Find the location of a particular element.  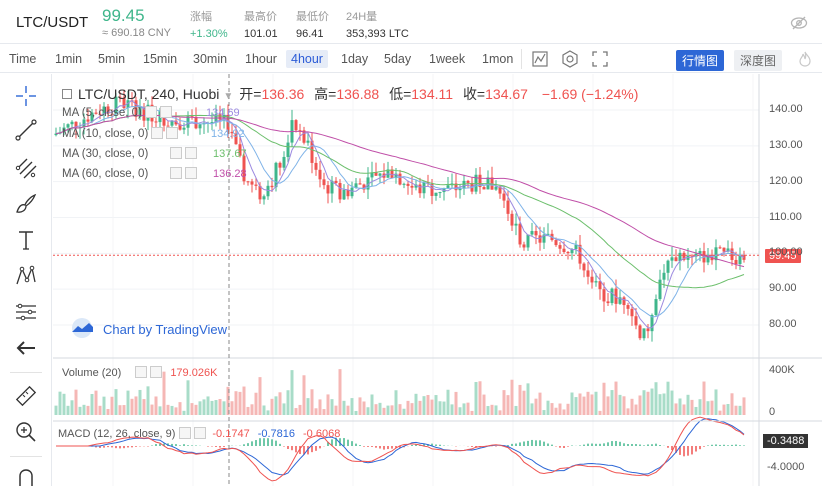

tf-30min: 30min is located at coordinates (210, 59).